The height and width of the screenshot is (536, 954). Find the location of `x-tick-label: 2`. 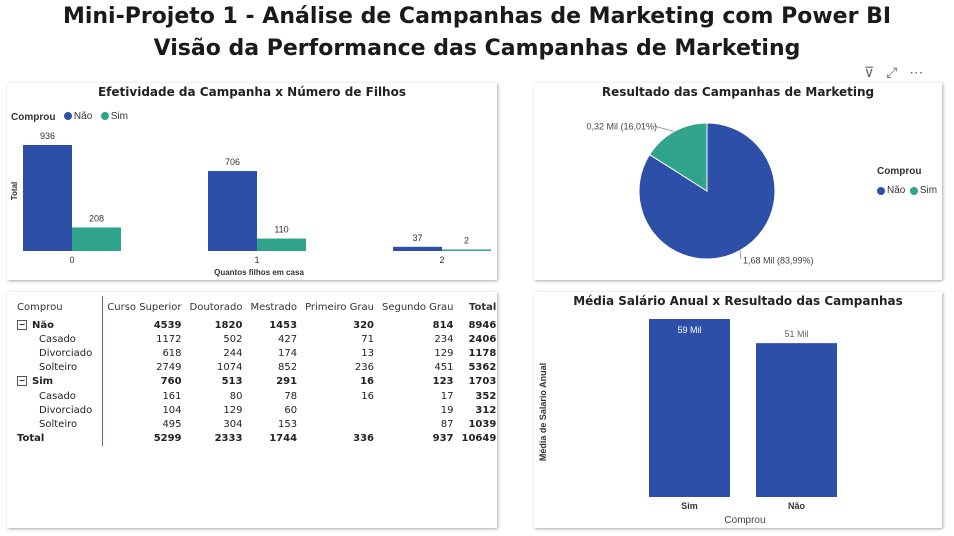

x-tick-label: 2 is located at coordinates (441, 260).